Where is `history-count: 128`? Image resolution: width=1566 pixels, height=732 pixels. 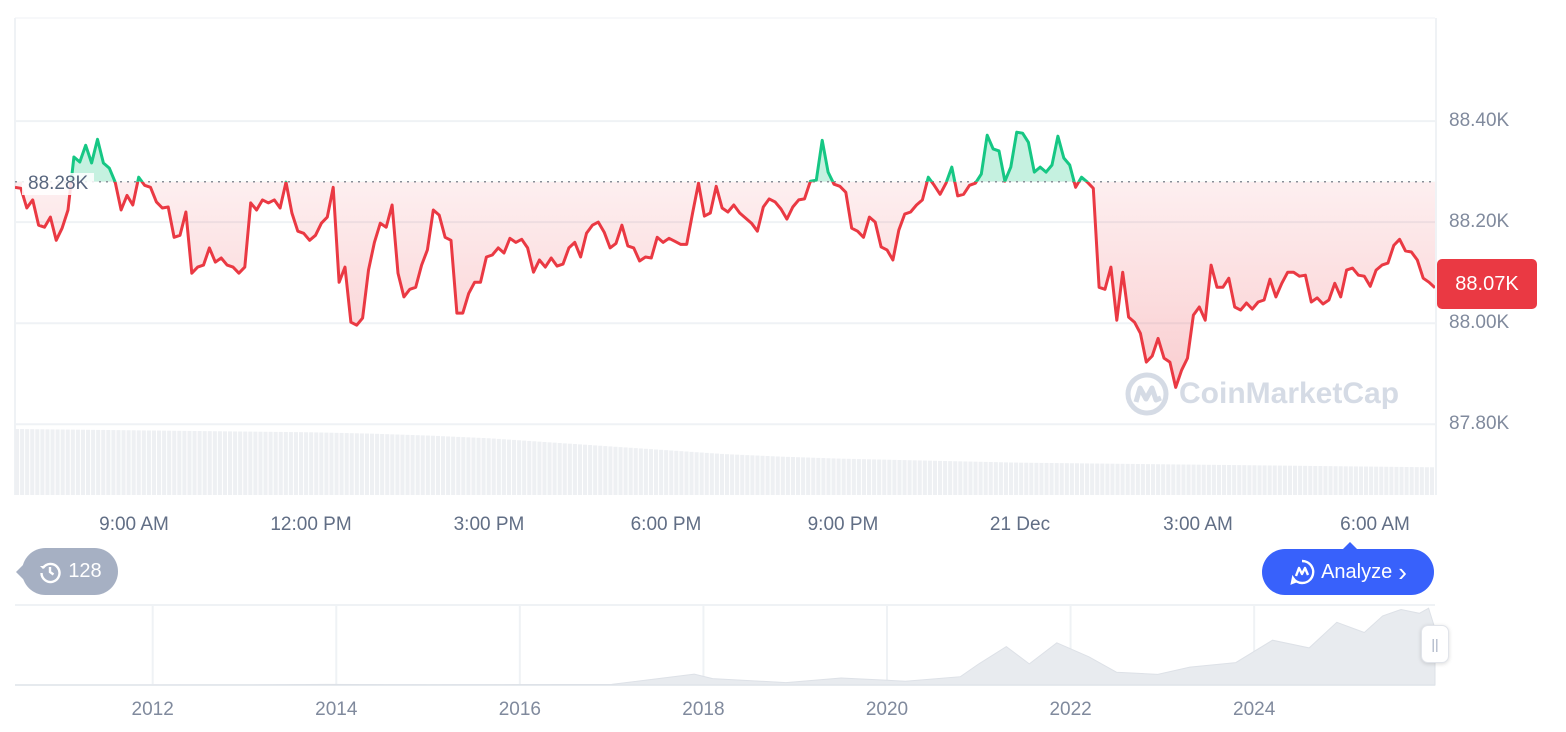
history-count: 128 is located at coordinates (85, 571).